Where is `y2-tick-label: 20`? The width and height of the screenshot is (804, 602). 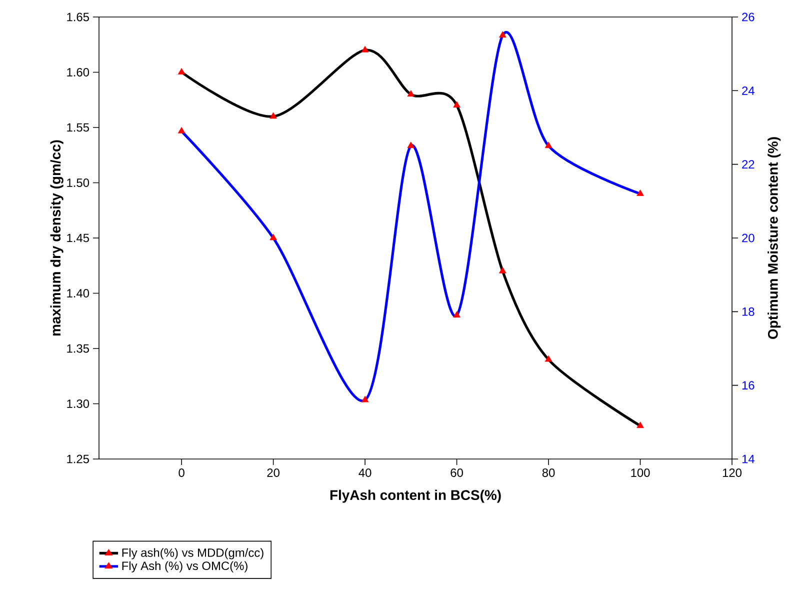 y2-tick-label: 20 is located at coordinates (748, 238).